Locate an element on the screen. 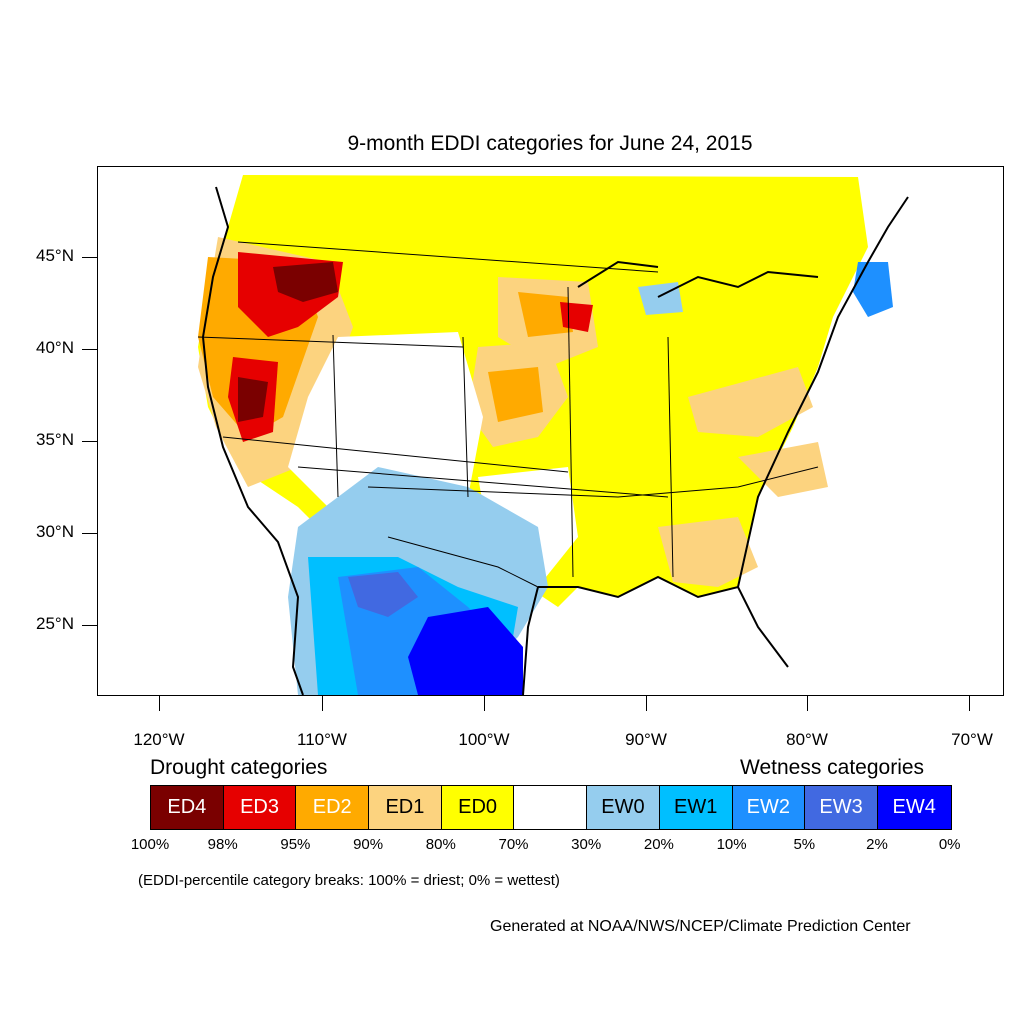 The image size is (1024, 1024). legend-swatch-ed3: ED3 is located at coordinates (260, 807).